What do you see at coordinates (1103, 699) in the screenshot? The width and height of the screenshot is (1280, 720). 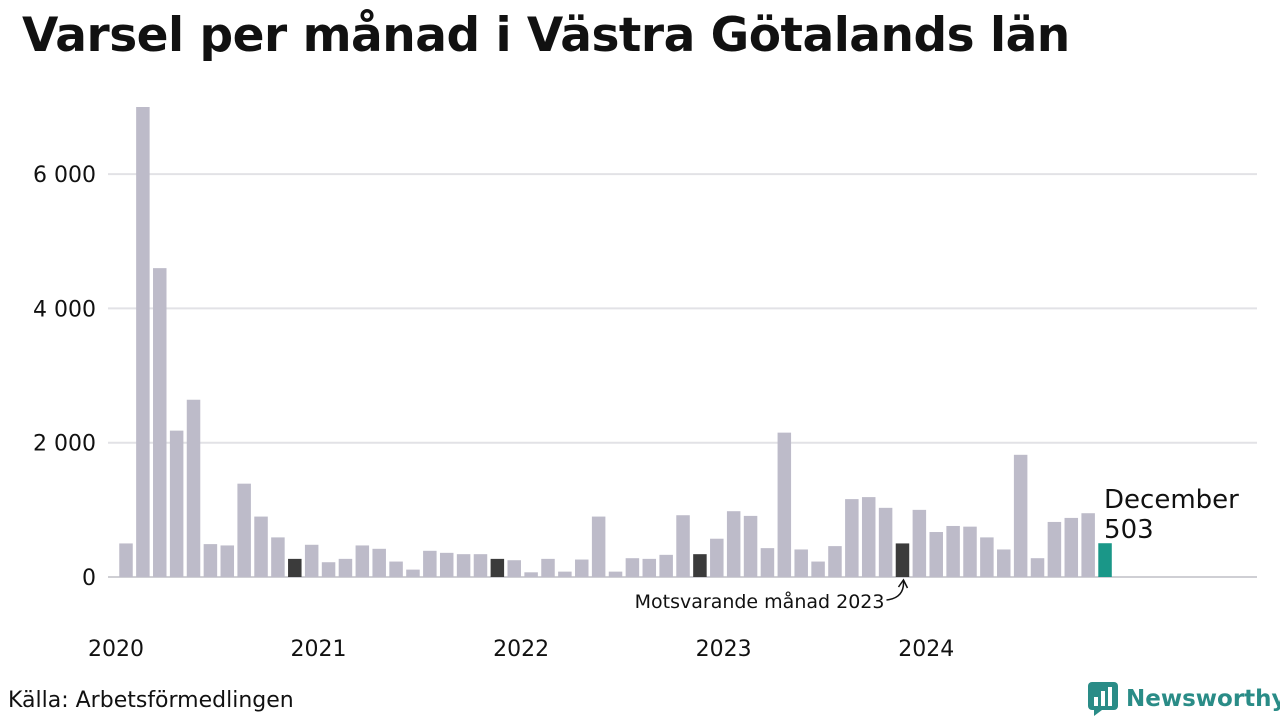 I see `newsworthy-logo-icon` at bounding box center [1103, 699].